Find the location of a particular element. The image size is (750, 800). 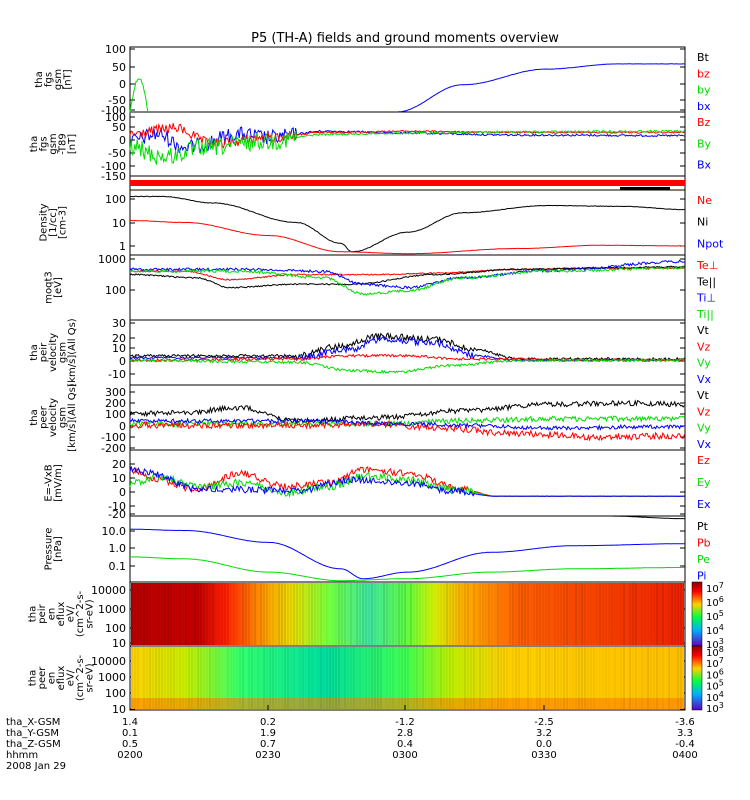

ytick-label: 1.0 is located at coordinates (118, 548).